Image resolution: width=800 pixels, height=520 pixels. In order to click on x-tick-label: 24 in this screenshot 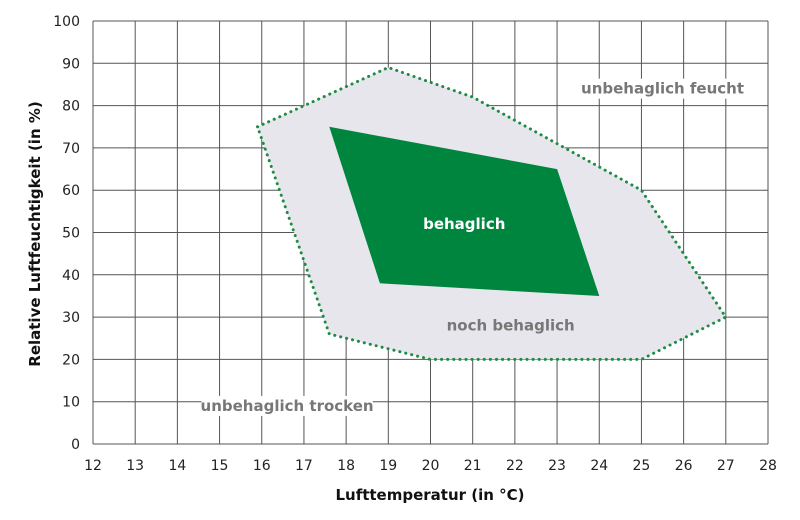, I will do `click(599, 466)`.